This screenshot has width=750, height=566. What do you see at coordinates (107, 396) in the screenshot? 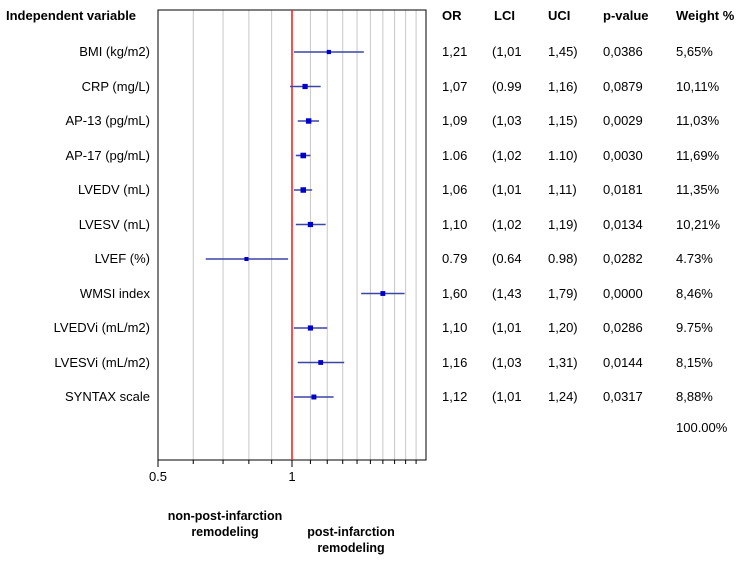
I see `row-label: SYNTAX scale` at bounding box center [107, 396].